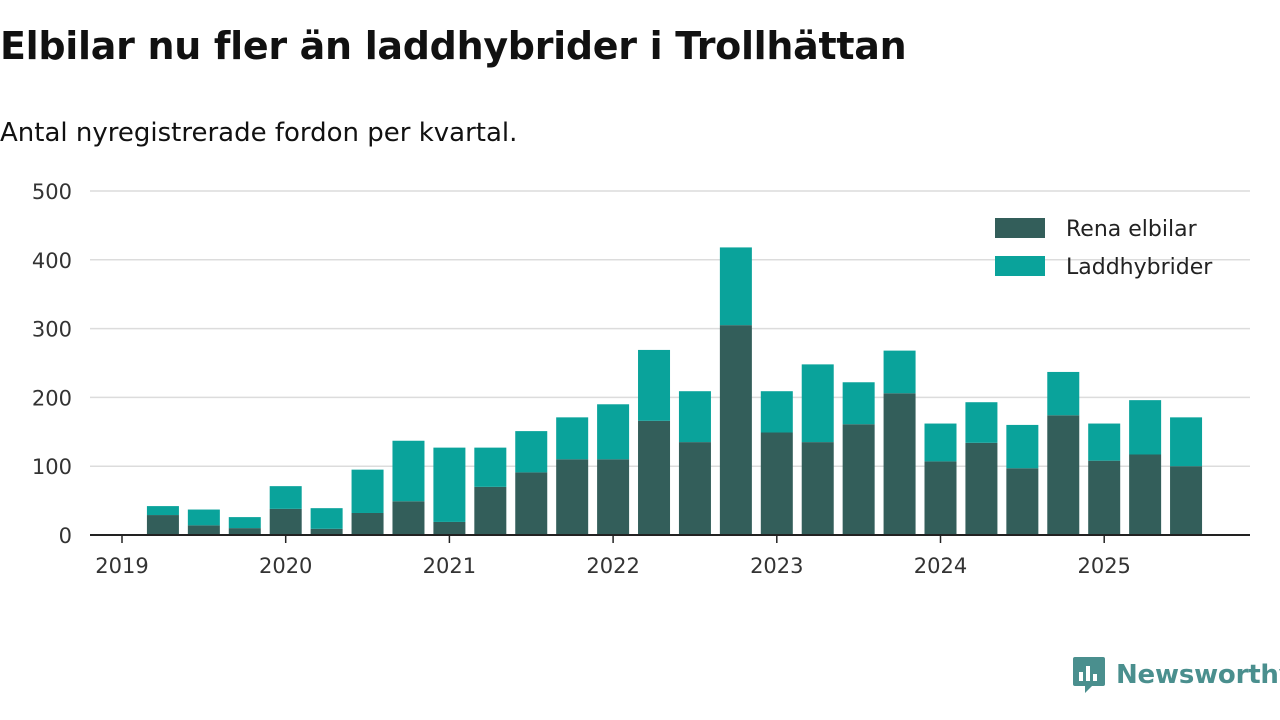  I want to click on newsworthy-brand: Newsworthy, so click(1176, 675).